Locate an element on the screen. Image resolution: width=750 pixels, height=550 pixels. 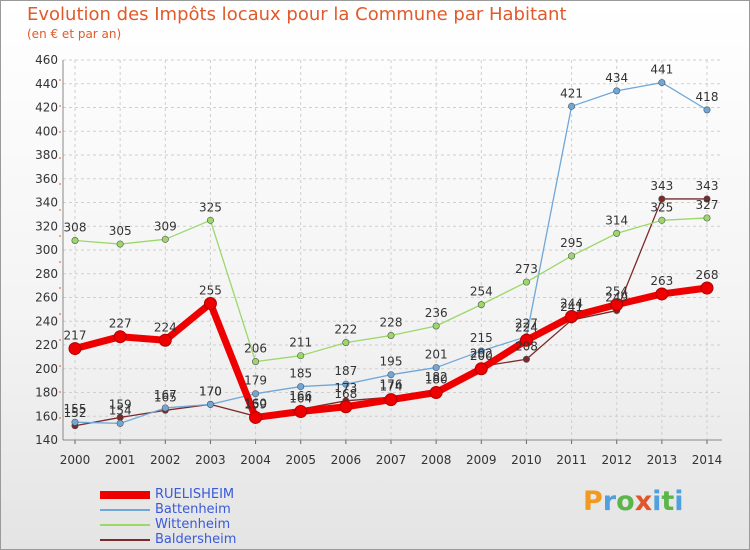
data-point-wittenheim-2005 is located at coordinates (301, 356).